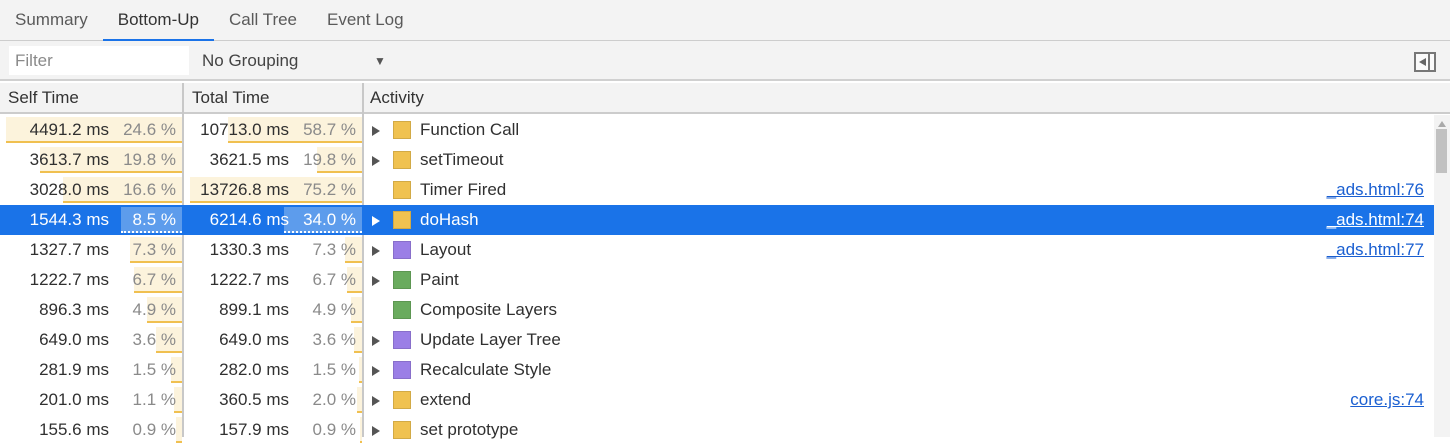 This screenshot has height=445, width=1450. I want to click on total-time-percent: 34.0 %, so click(329, 219).